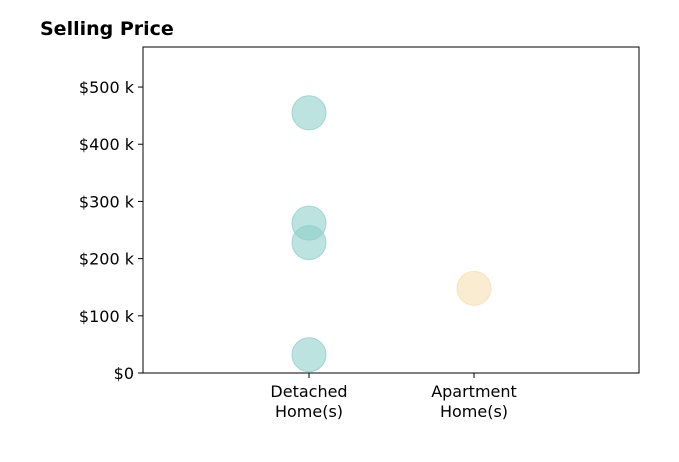  What do you see at coordinates (107, 144) in the screenshot?
I see `y-tick-label: $400 k` at bounding box center [107, 144].